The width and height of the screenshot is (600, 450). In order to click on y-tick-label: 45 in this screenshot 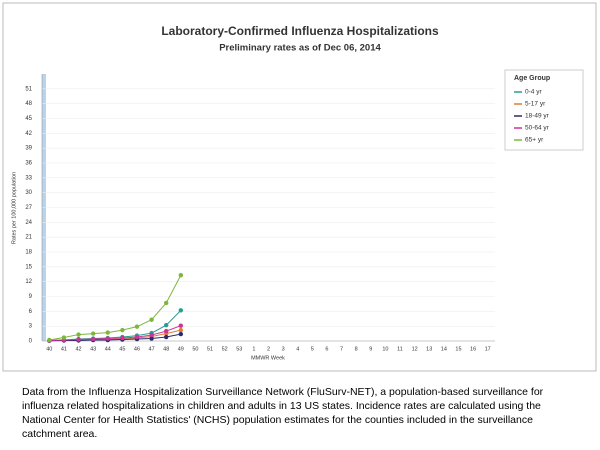, I will do `click(28, 119)`.